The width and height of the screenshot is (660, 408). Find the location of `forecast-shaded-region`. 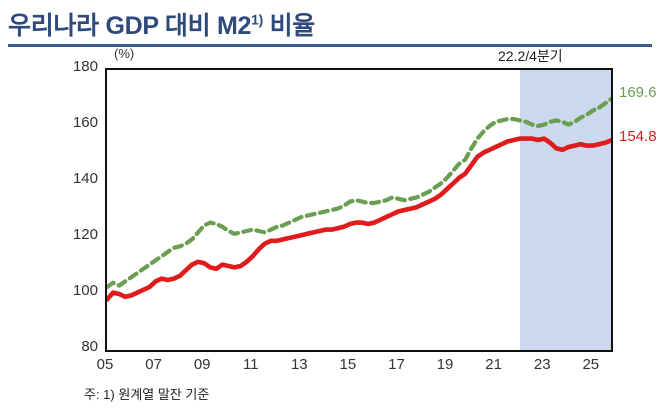

forecast-shaded-region is located at coordinates (565, 210).